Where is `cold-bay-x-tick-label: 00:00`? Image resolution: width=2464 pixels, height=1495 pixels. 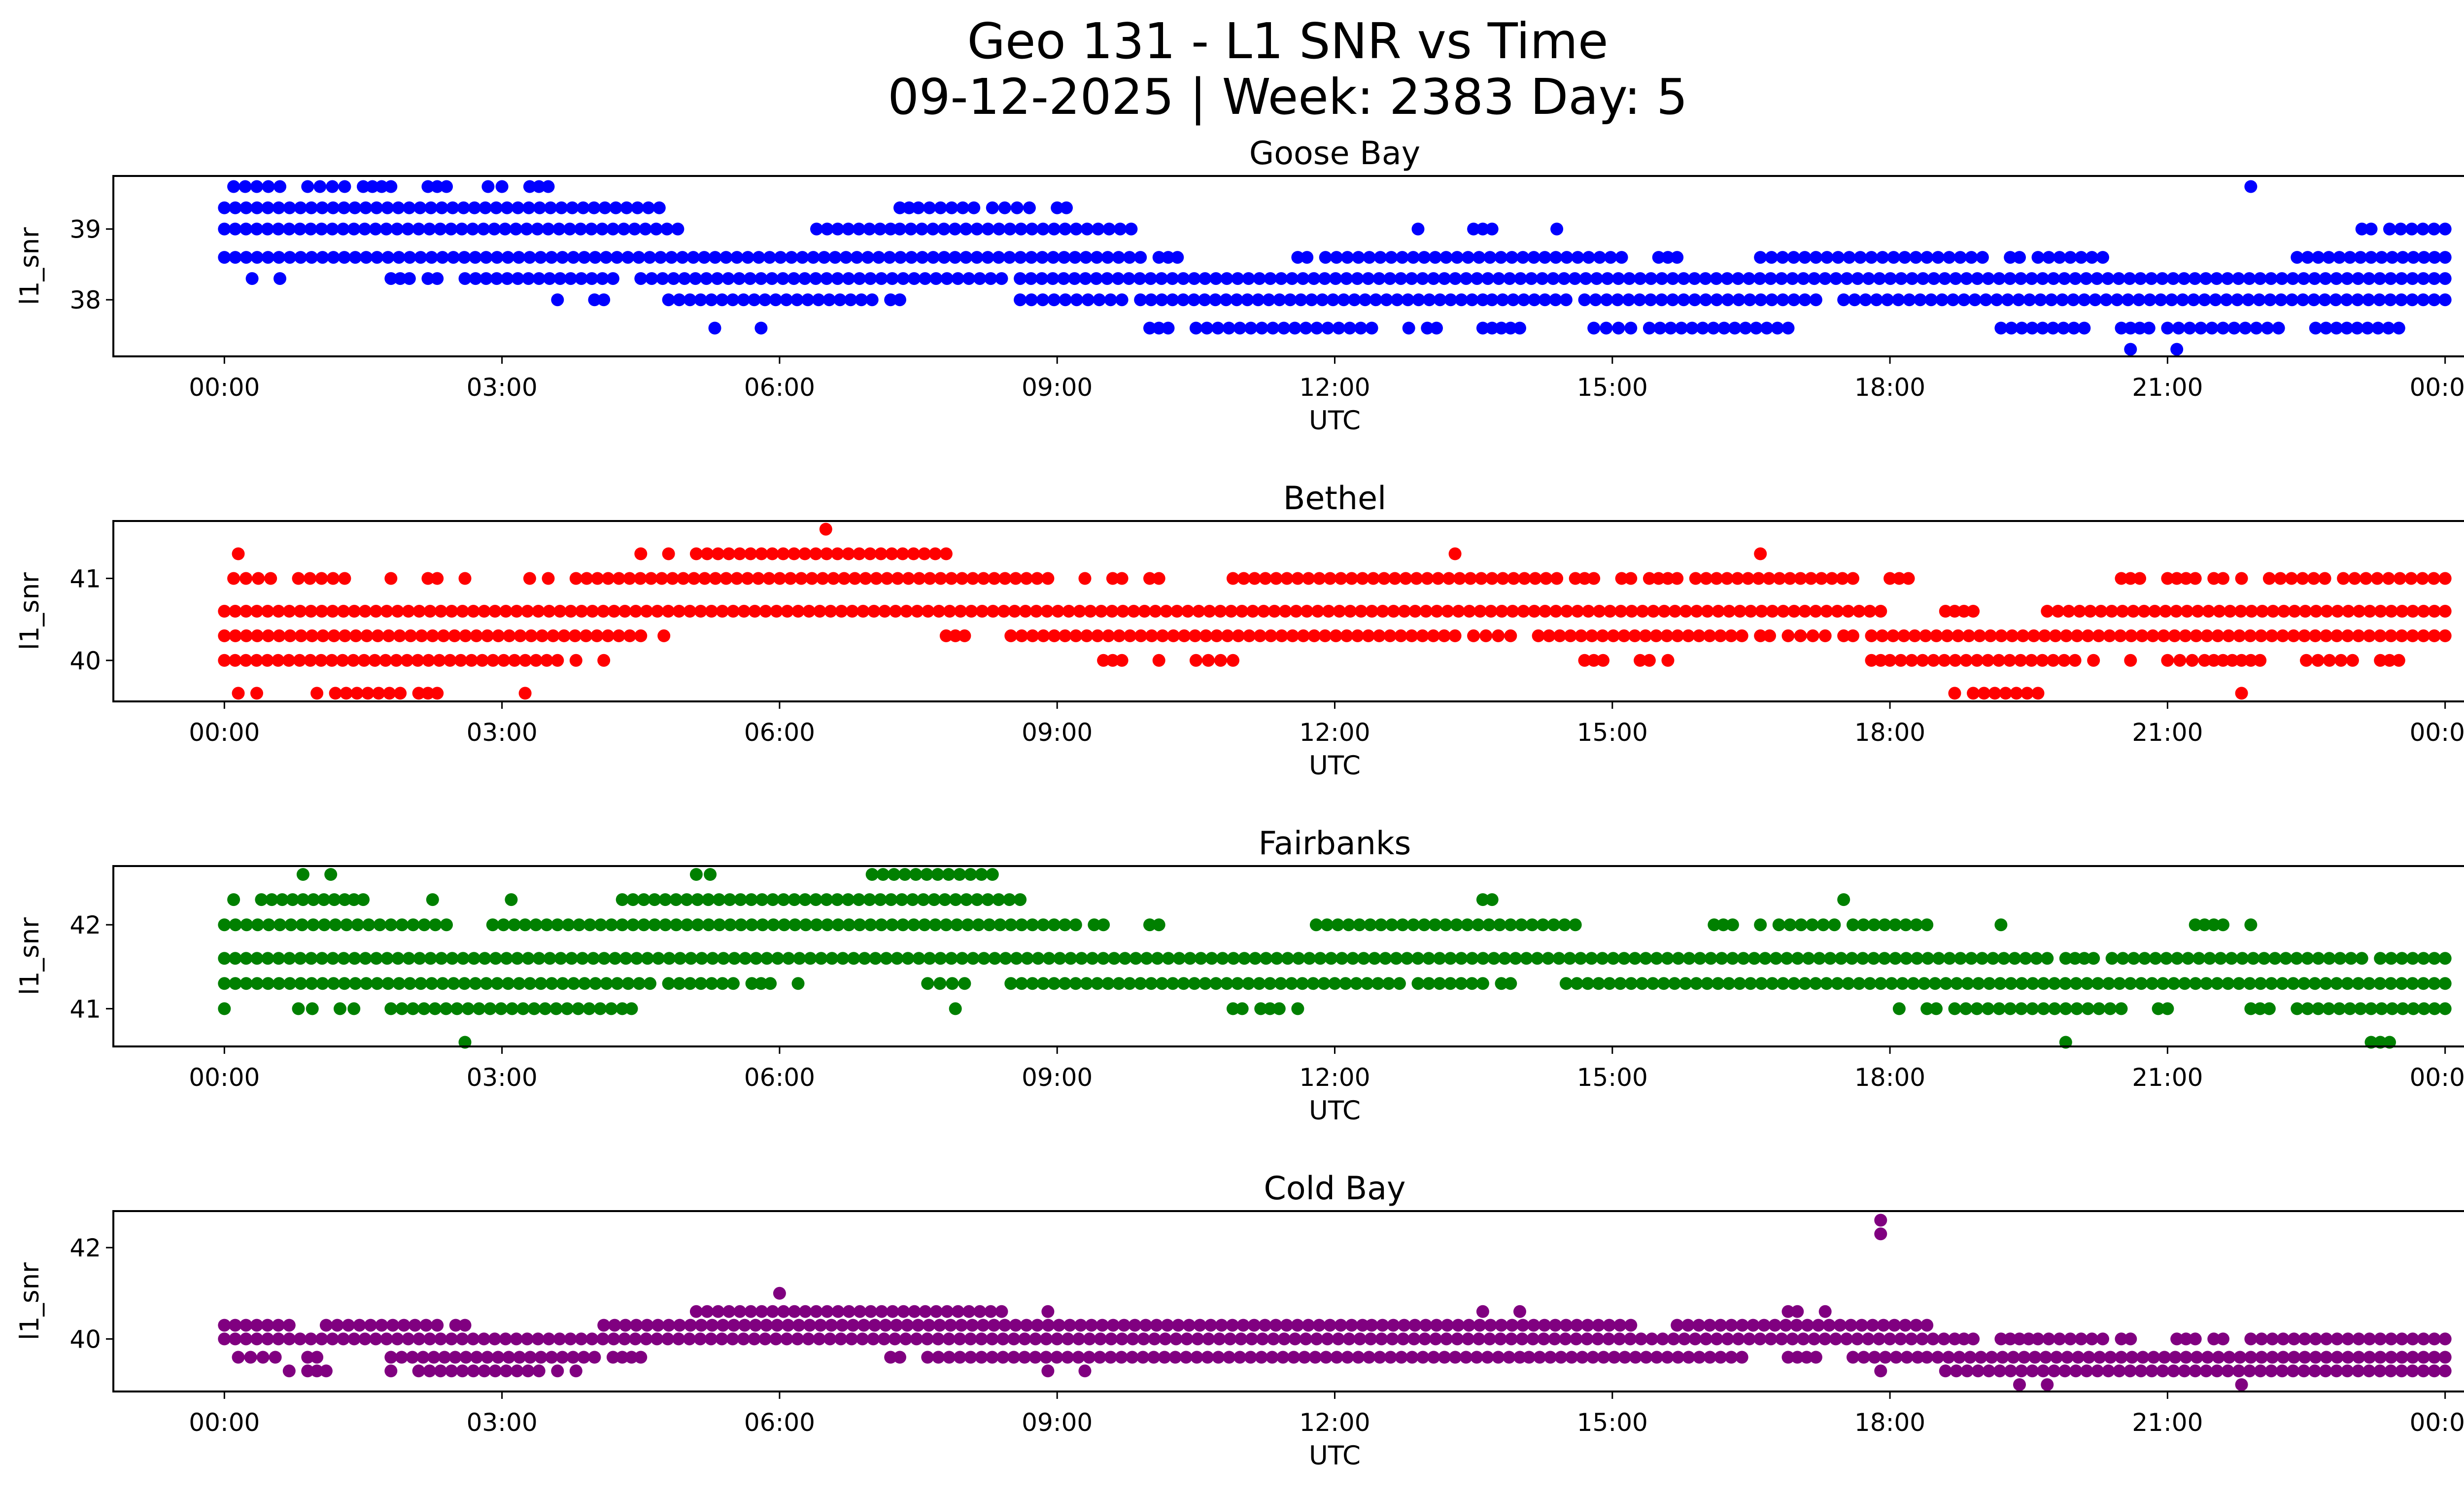
cold-bay-x-tick-label: 00:00 is located at coordinates (224, 1422).